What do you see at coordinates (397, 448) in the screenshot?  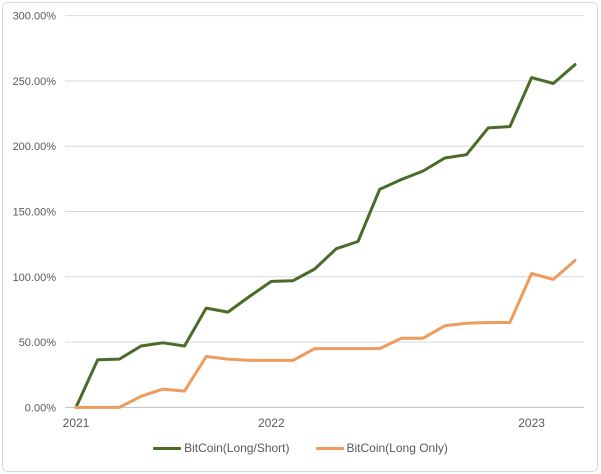 I see `legend-label-long-only: BitCoin(Long Only)` at bounding box center [397, 448].